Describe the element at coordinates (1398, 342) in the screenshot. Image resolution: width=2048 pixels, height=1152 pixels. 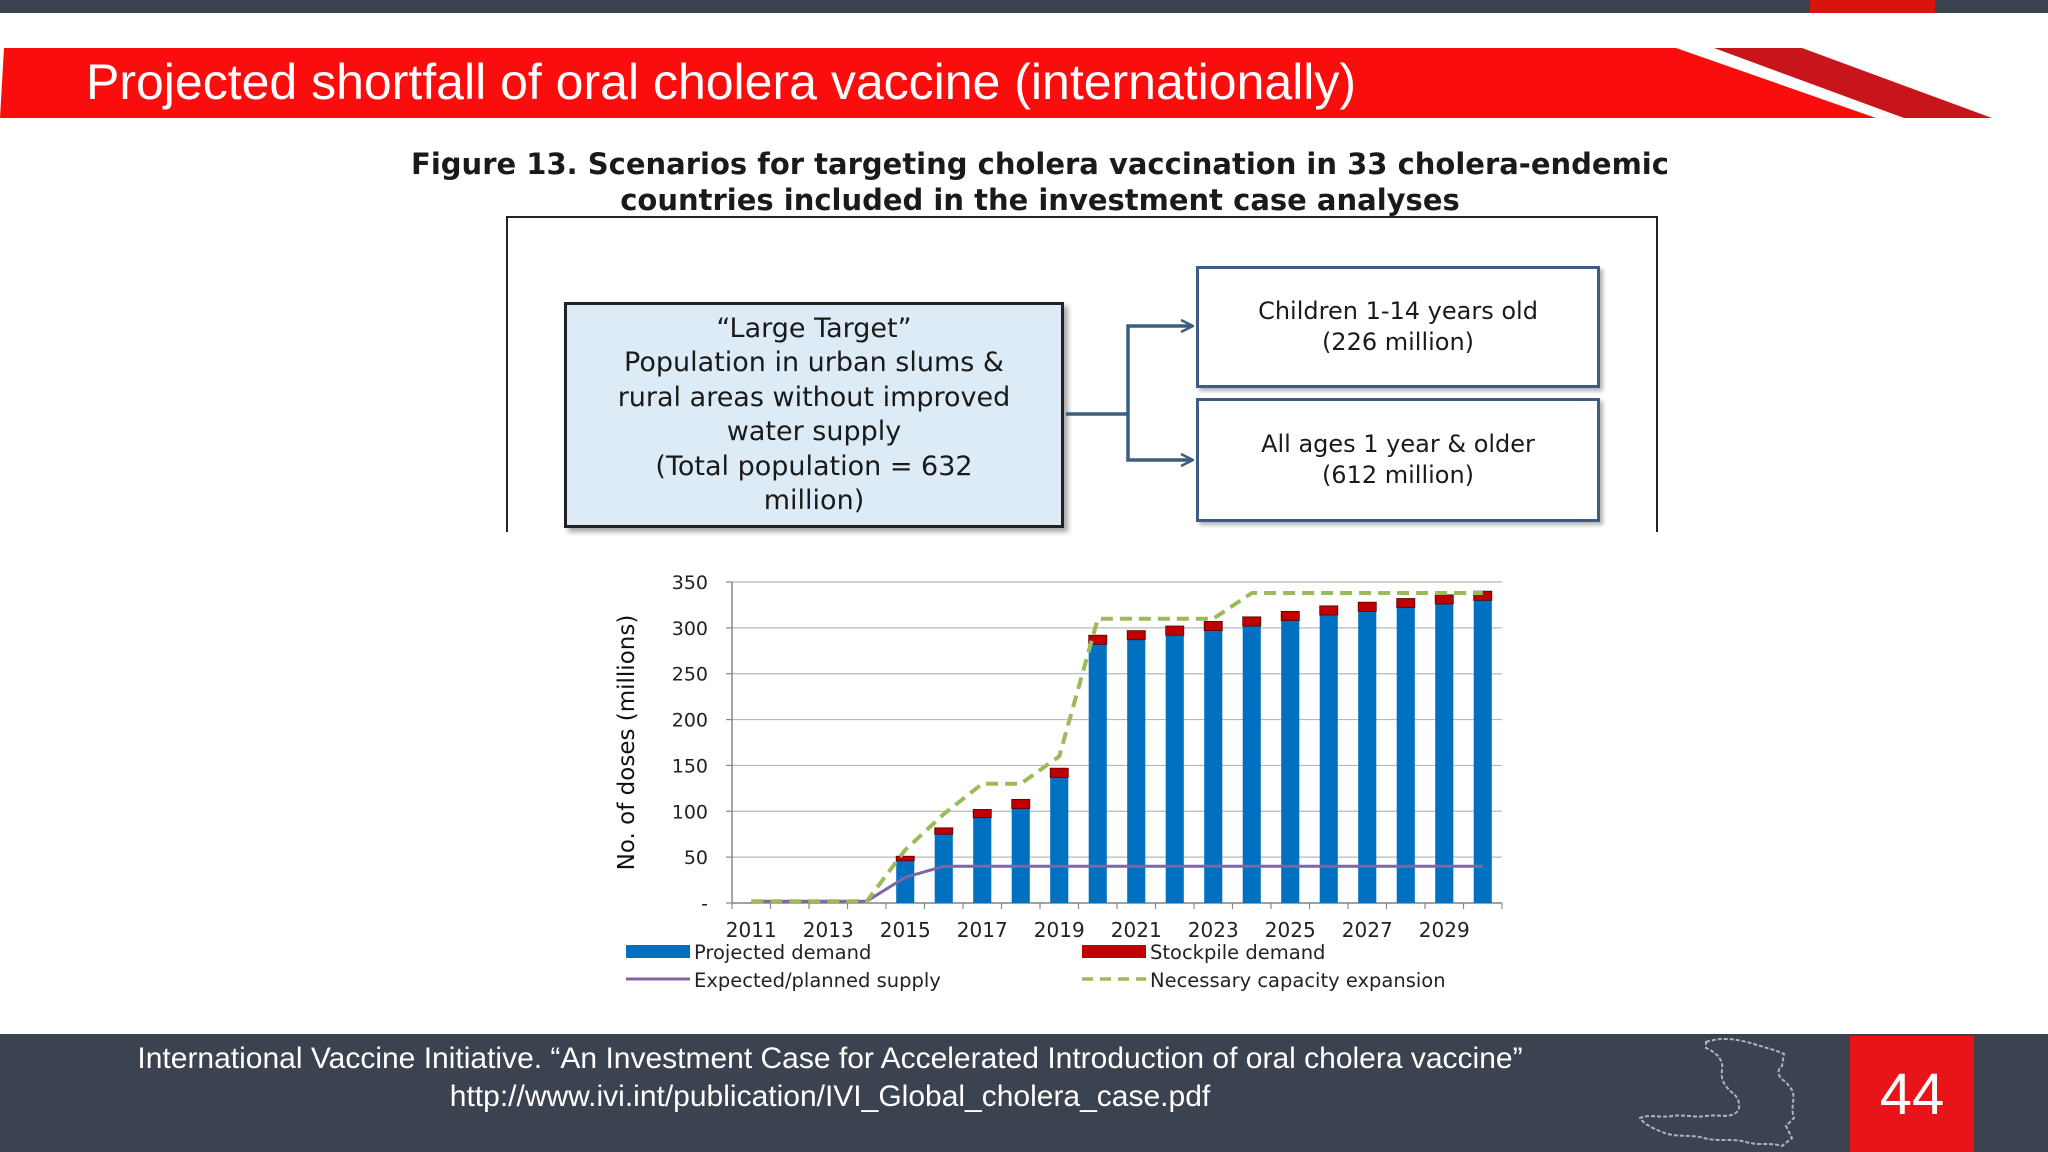
I see `children-line: (226 million)` at that location.